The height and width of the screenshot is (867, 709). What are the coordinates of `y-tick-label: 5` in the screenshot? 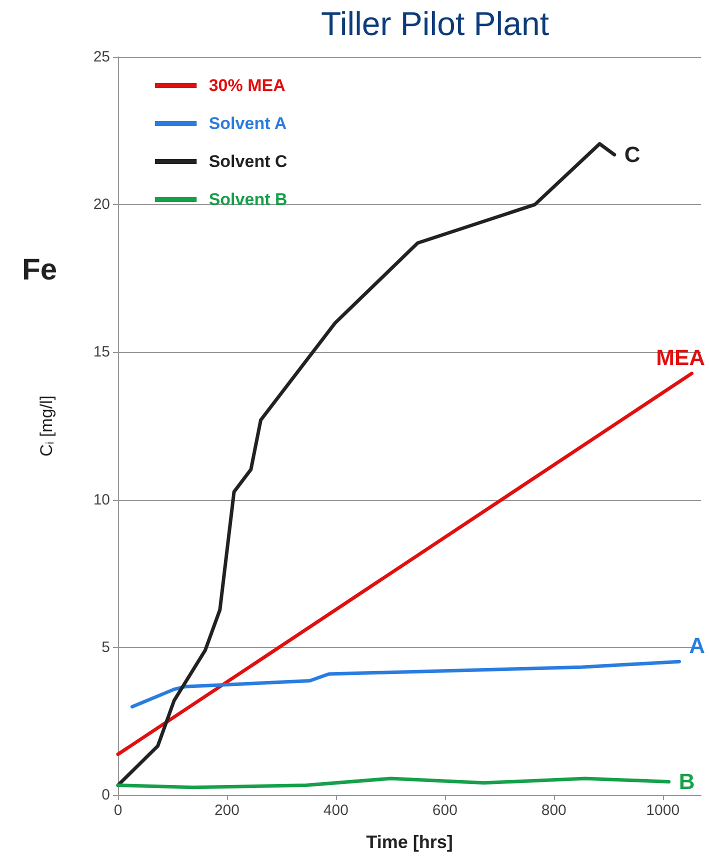 It's located at (106, 647).